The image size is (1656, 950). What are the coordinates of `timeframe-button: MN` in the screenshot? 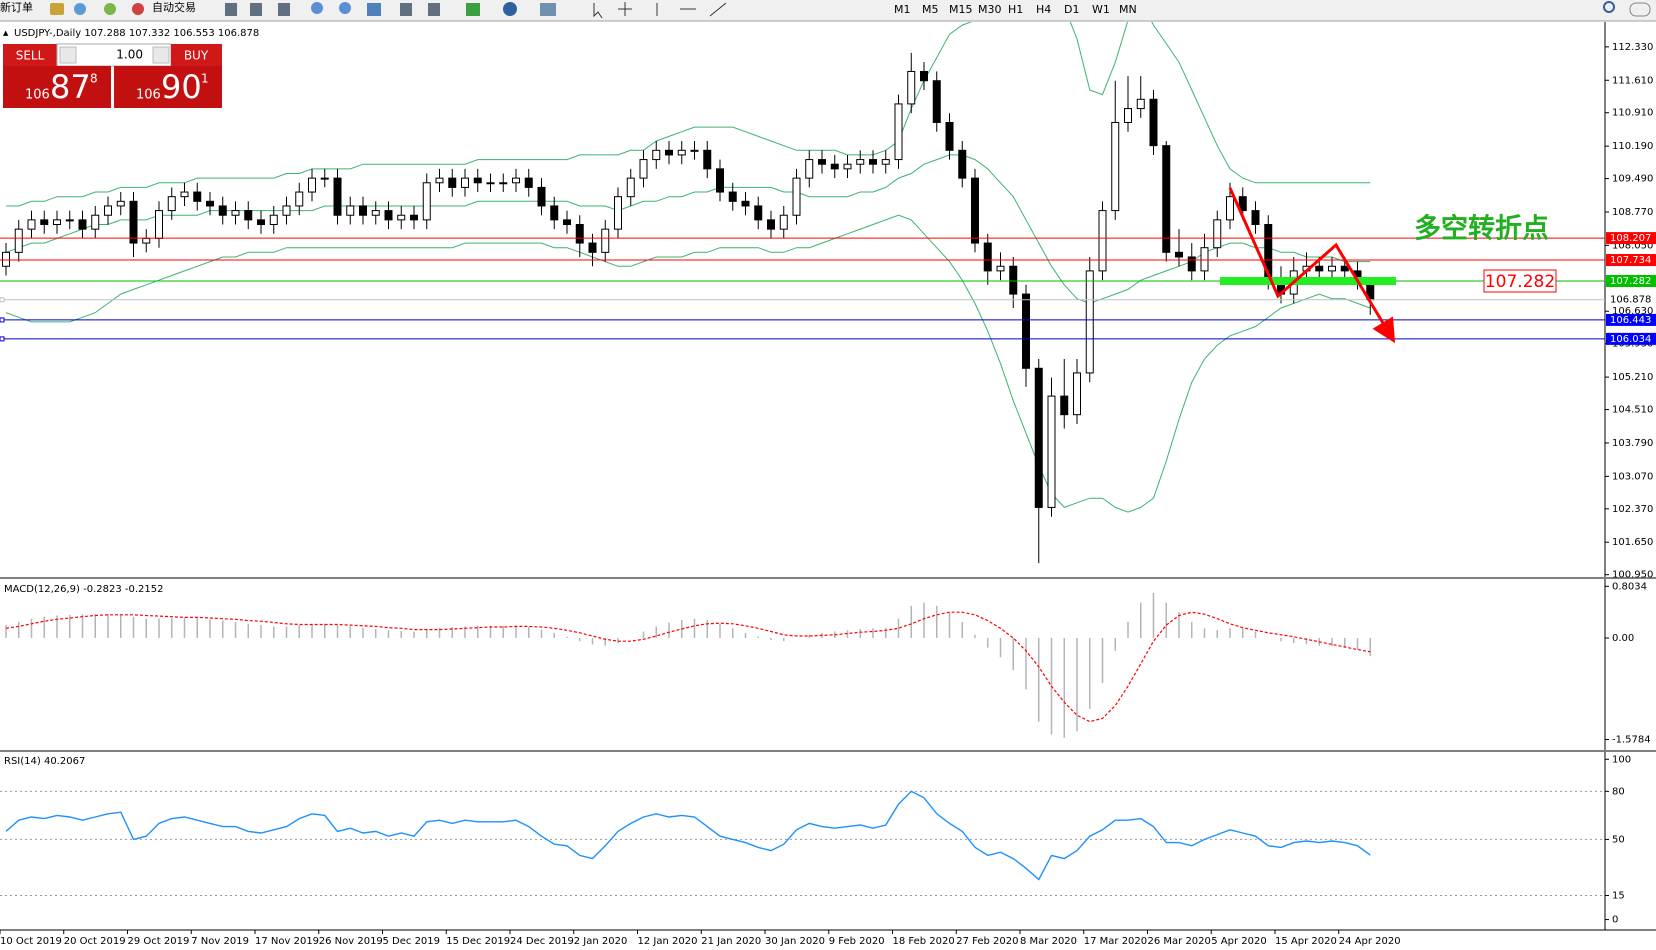 It's located at (1128, 9).